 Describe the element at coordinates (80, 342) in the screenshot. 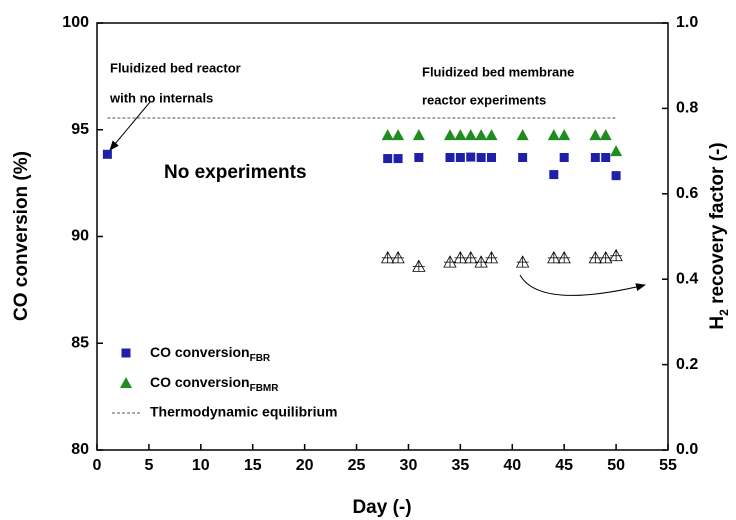

I see `y-tick-label: 85` at that location.